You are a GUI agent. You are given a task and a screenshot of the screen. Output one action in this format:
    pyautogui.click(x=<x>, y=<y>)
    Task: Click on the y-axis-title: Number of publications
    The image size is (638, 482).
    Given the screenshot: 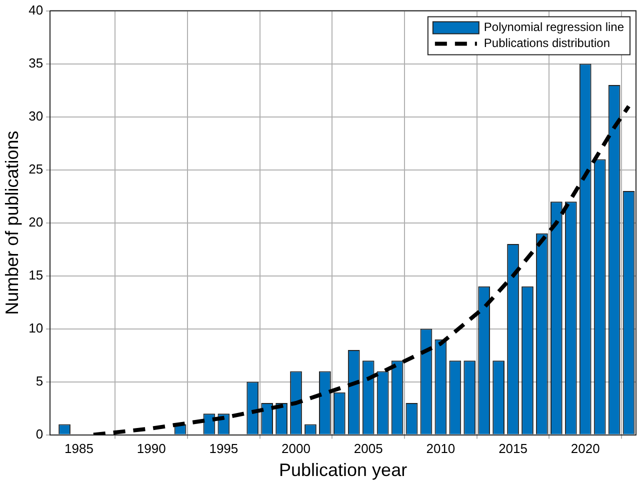 What is the action you would take?
    pyautogui.click(x=12, y=222)
    